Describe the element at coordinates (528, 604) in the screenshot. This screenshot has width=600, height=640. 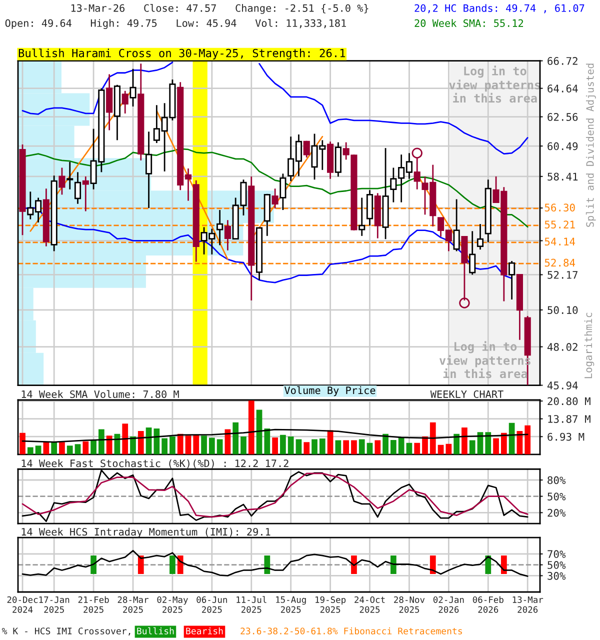
I see `x-tick-label: 13-Mar 2026` at that location.